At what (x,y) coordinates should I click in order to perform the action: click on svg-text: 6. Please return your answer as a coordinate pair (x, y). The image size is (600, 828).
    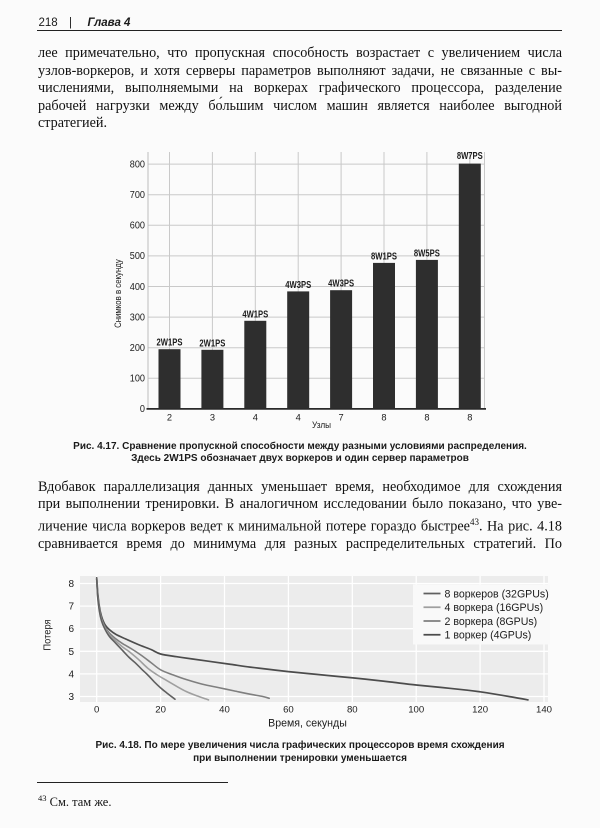
    Looking at the image, I should click on (71, 629).